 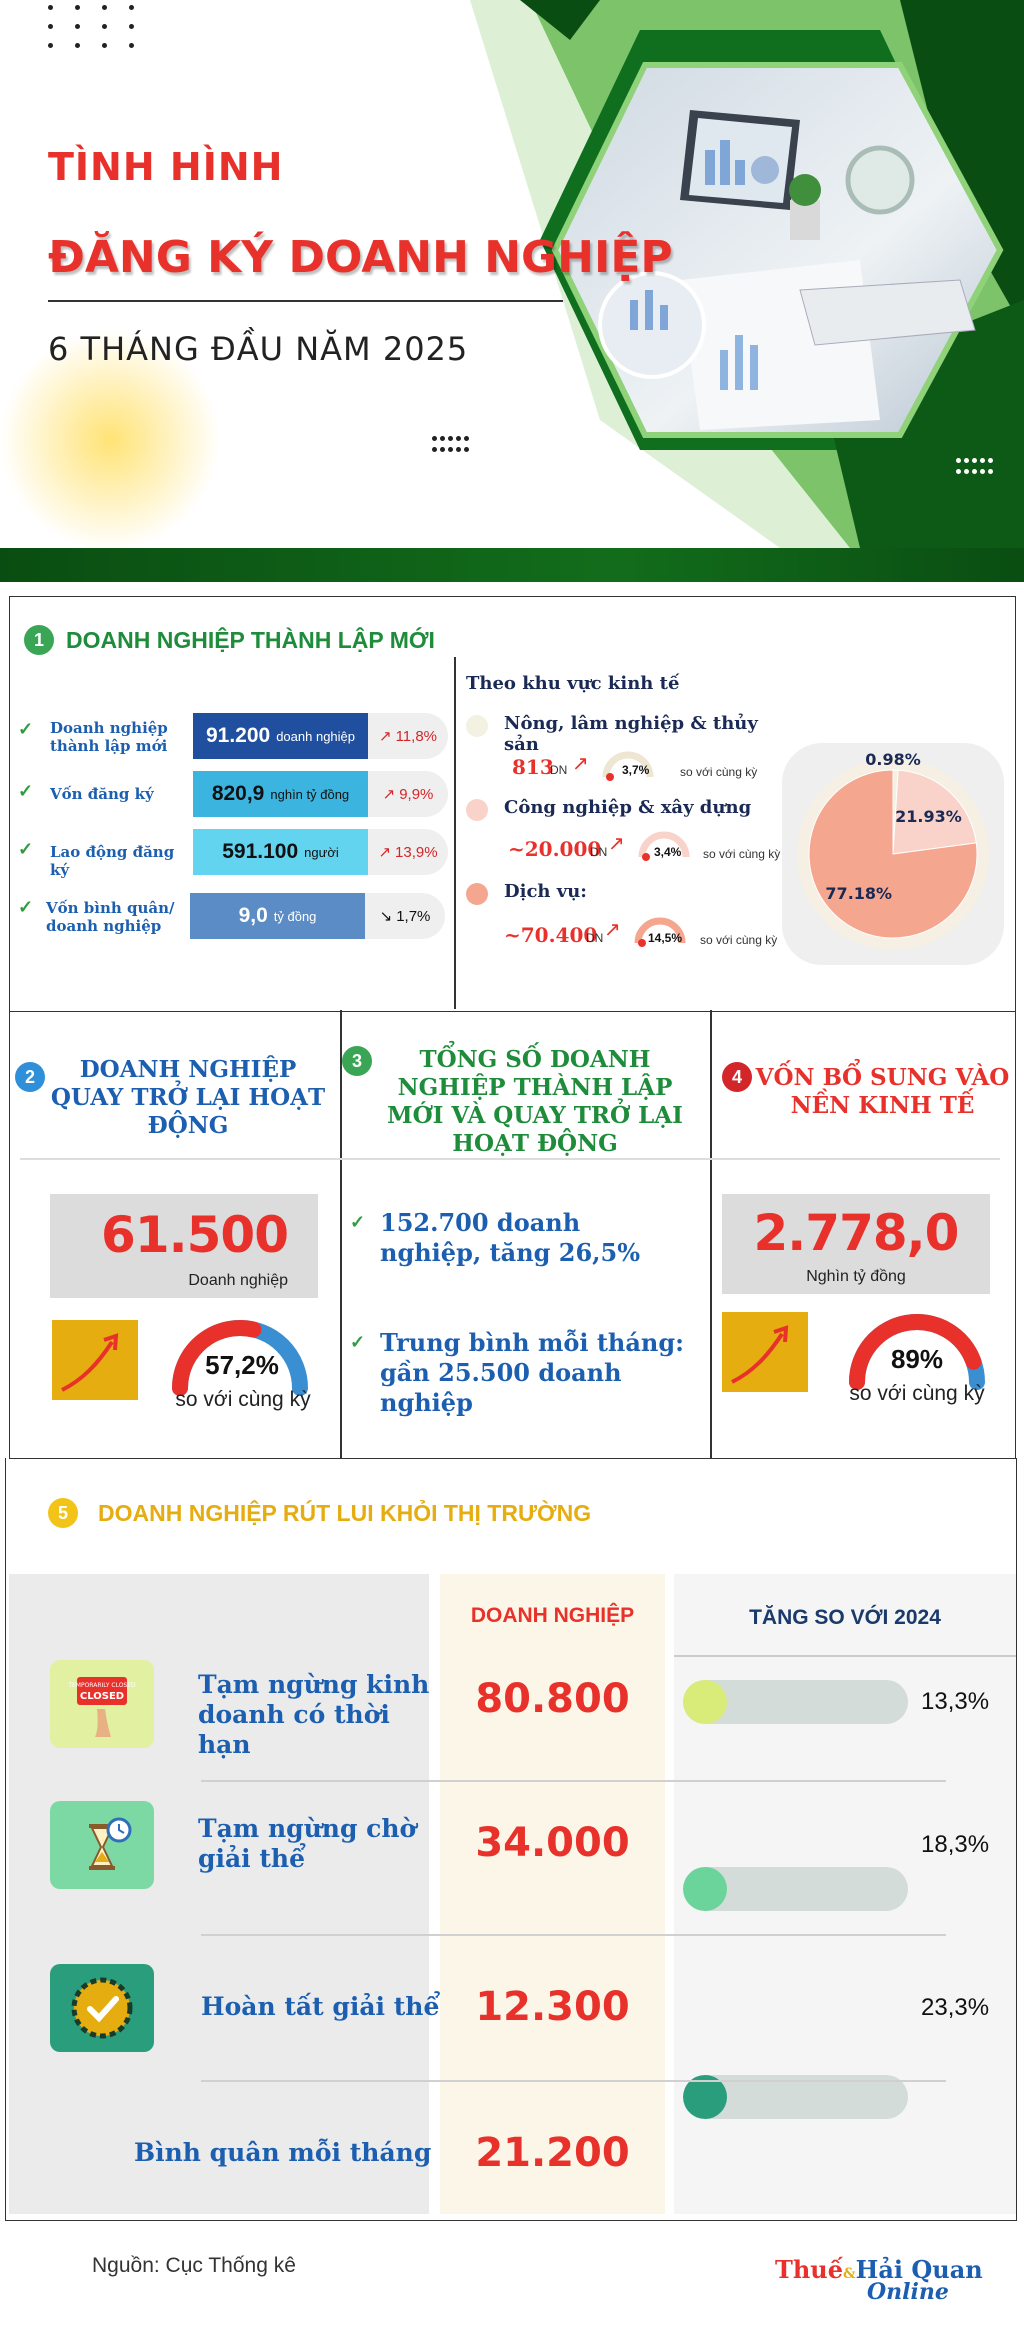 I want to click on sector-change: 3,4%, so click(x=668, y=852).